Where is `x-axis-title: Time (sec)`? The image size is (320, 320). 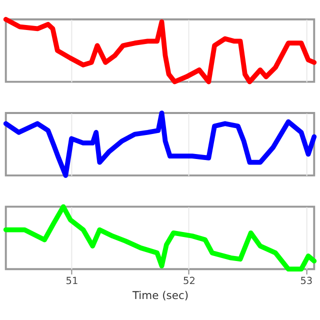 x-axis-title: Time (sec) is located at coordinates (160, 295).